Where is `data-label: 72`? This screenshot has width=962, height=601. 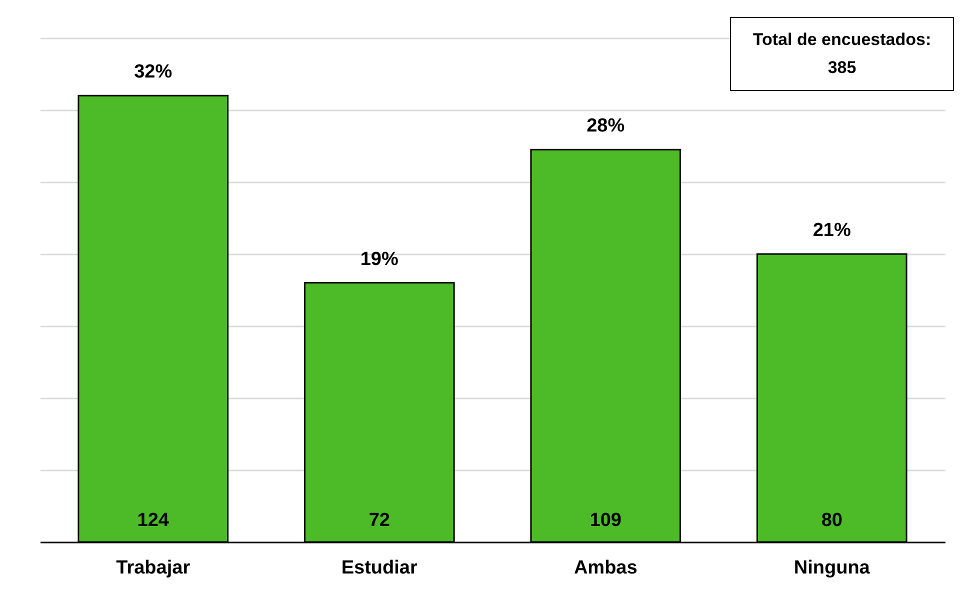
data-label: 72 is located at coordinates (379, 520).